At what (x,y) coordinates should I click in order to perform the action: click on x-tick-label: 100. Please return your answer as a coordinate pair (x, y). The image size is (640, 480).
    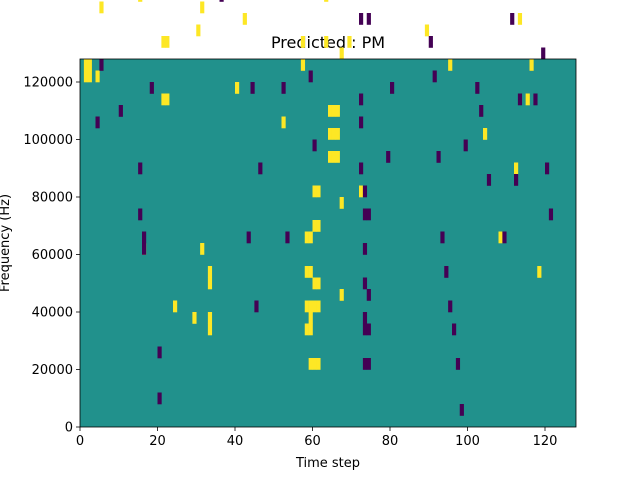
    Looking at the image, I should click on (467, 441).